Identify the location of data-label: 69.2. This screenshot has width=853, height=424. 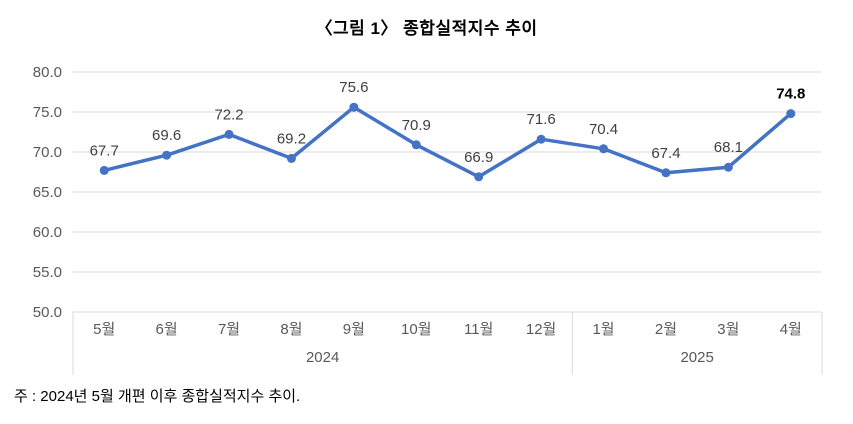
(291, 138).